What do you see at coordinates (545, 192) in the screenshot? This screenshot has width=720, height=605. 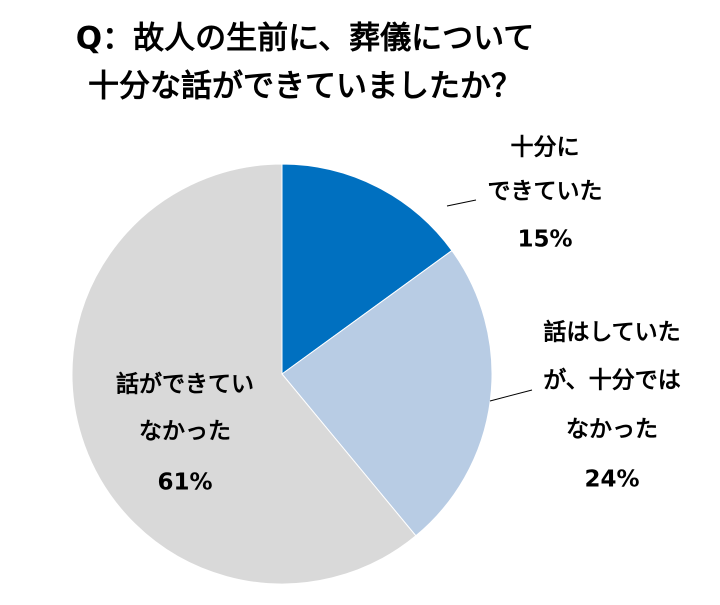 I see `slice-label: できていた` at bounding box center [545, 192].